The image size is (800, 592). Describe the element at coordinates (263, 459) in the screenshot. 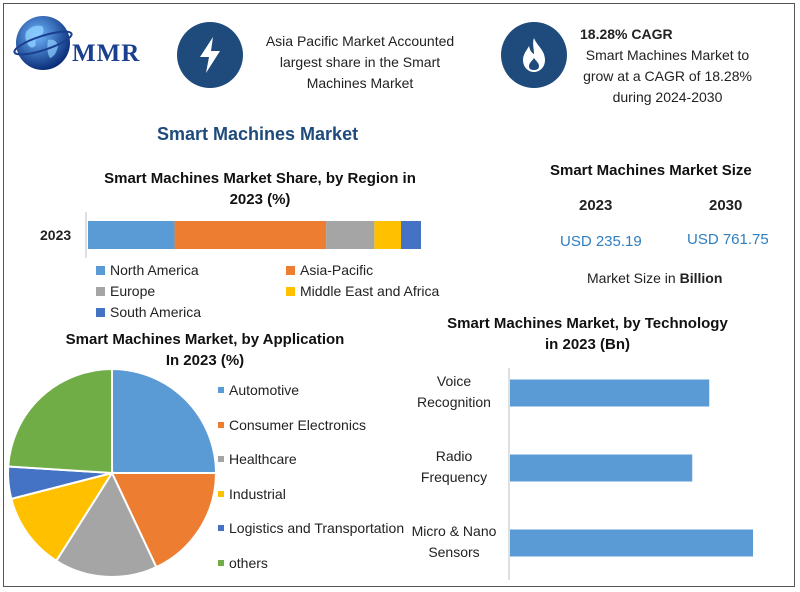

I see `legend-label: Healthcare` at that location.